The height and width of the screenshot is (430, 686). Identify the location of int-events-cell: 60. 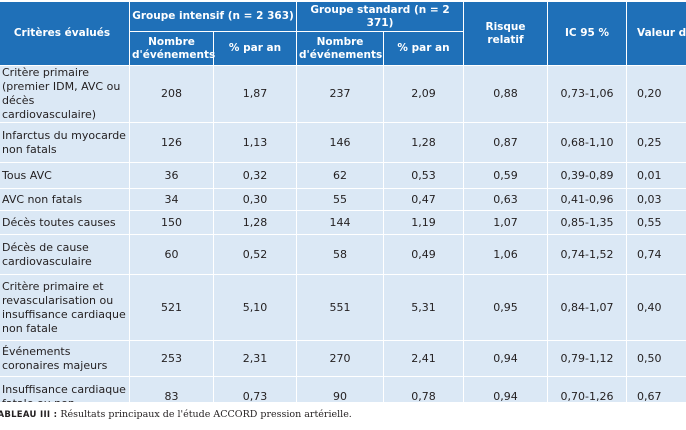
(171, 254).